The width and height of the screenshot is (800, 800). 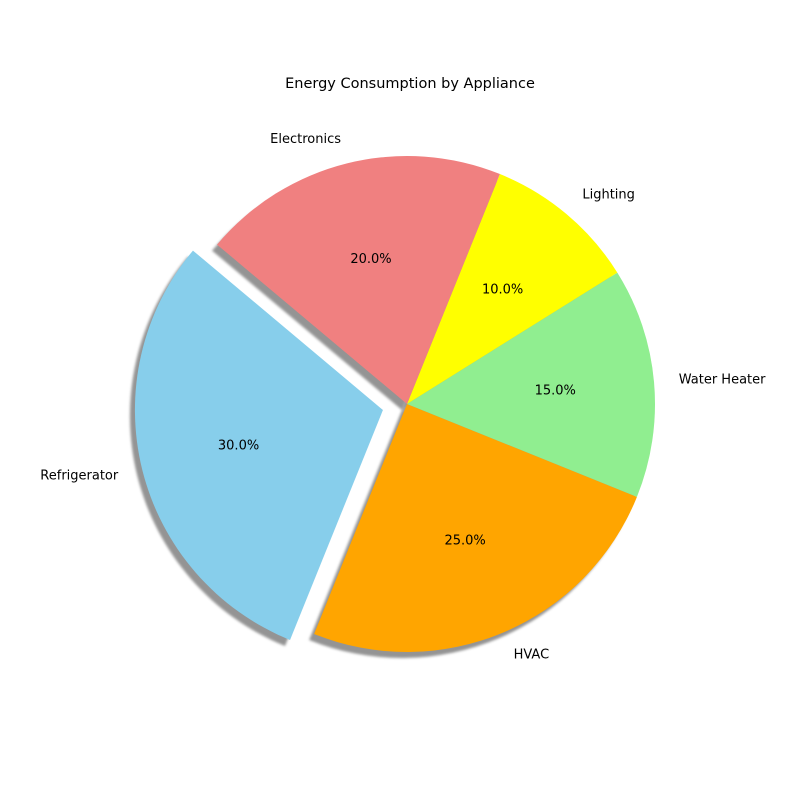 I want to click on pct-label-hvac: 25.0%, so click(x=464, y=540).